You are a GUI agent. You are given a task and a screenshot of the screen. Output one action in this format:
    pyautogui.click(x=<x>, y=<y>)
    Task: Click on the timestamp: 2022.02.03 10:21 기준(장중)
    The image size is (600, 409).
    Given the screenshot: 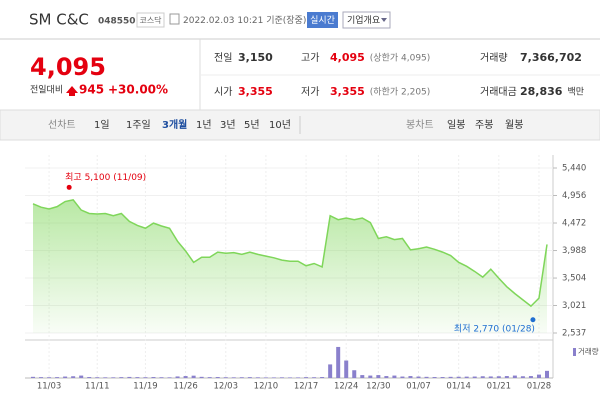 What is the action you would take?
    pyautogui.click(x=244, y=20)
    